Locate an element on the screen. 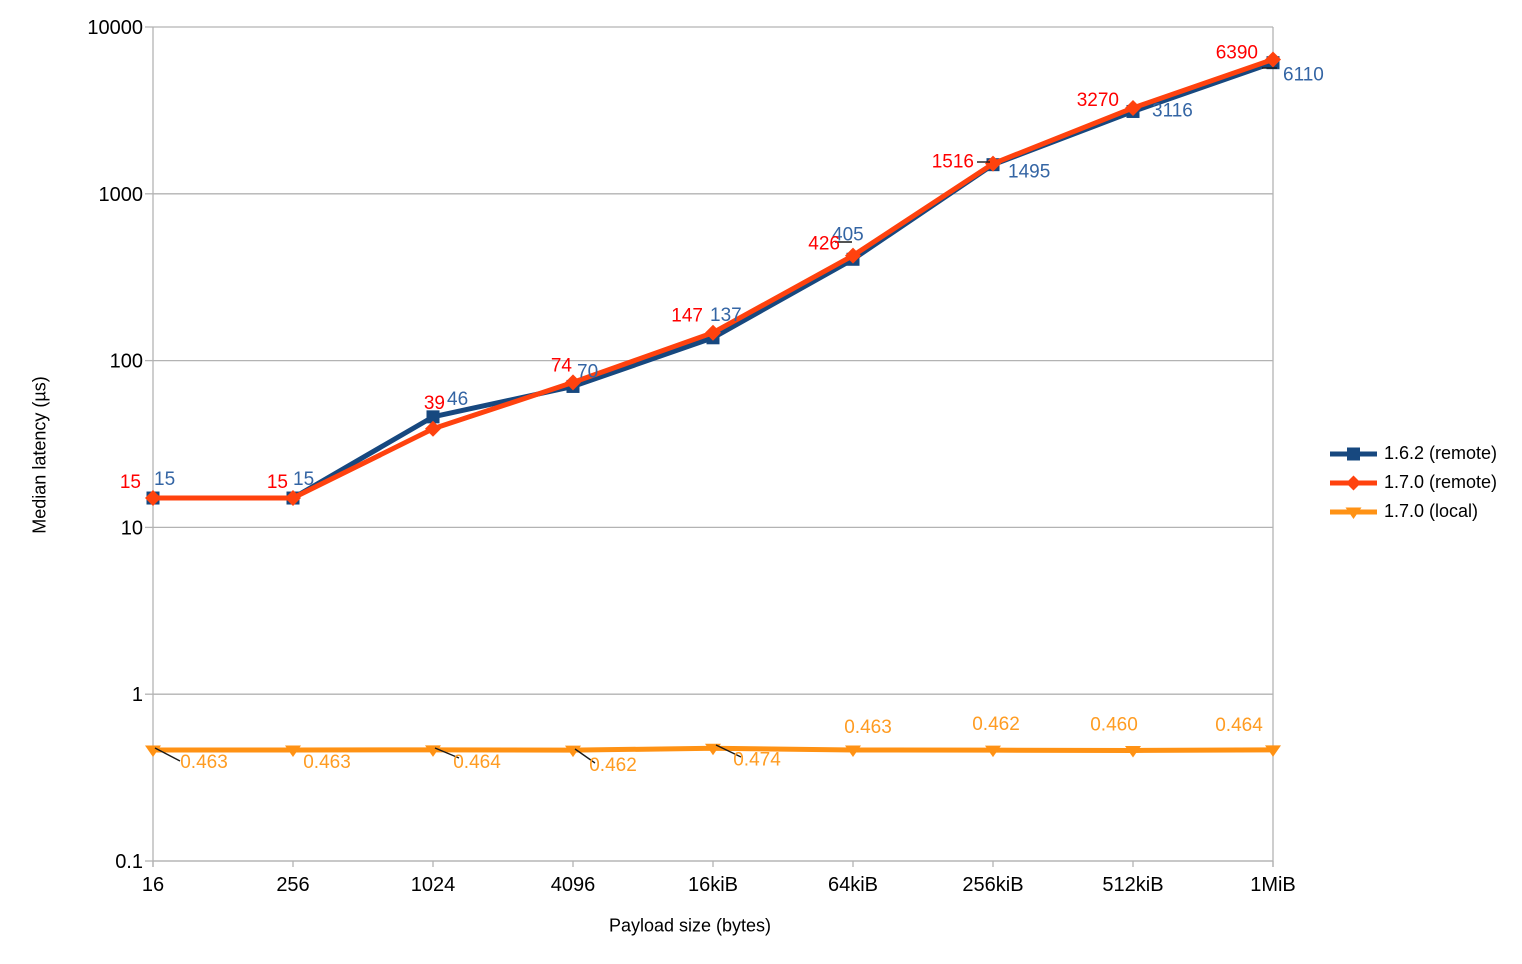 The width and height of the screenshot is (1522, 964). data-label: 426 is located at coordinates (824, 244).